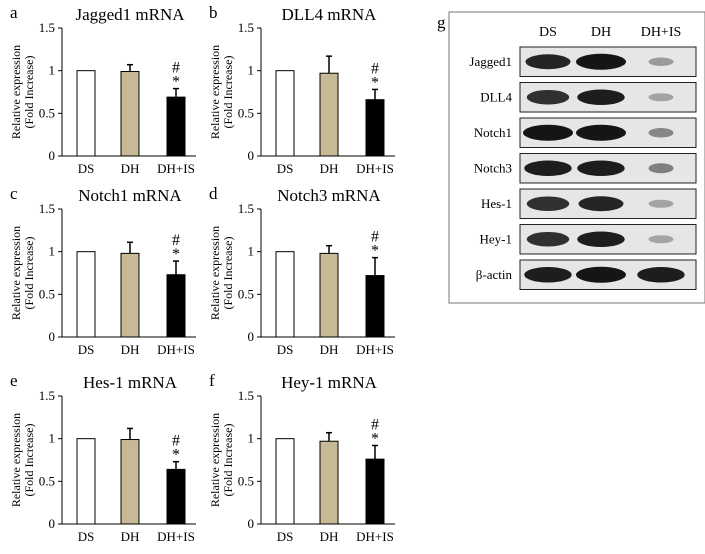  I want to click on blot-row: DLL4, so click(588, 97).